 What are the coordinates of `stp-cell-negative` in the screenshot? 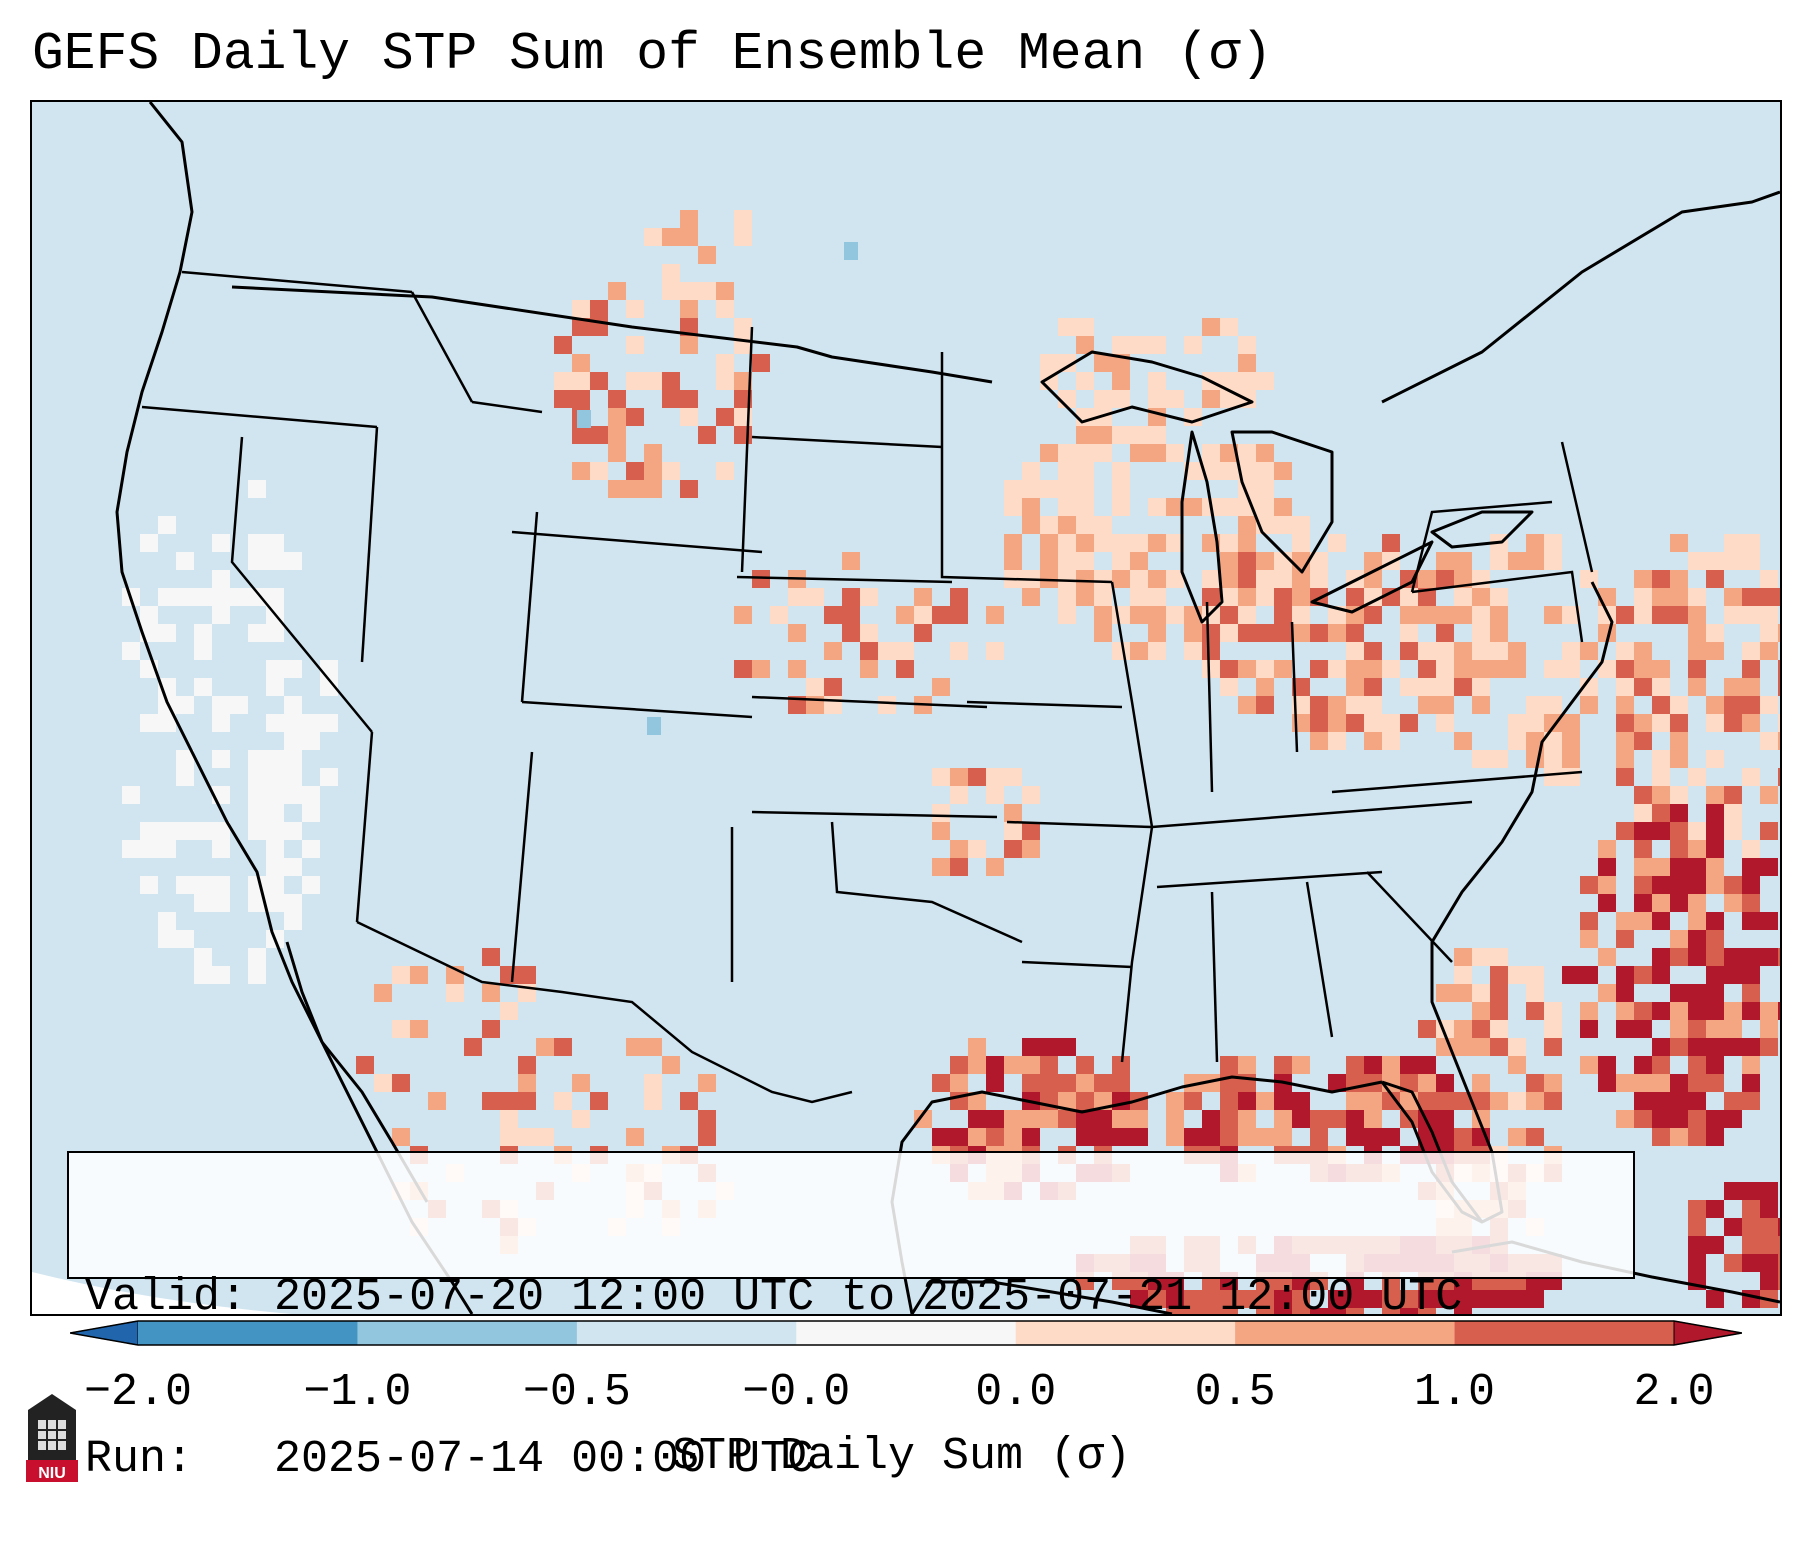 It's located at (584, 419).